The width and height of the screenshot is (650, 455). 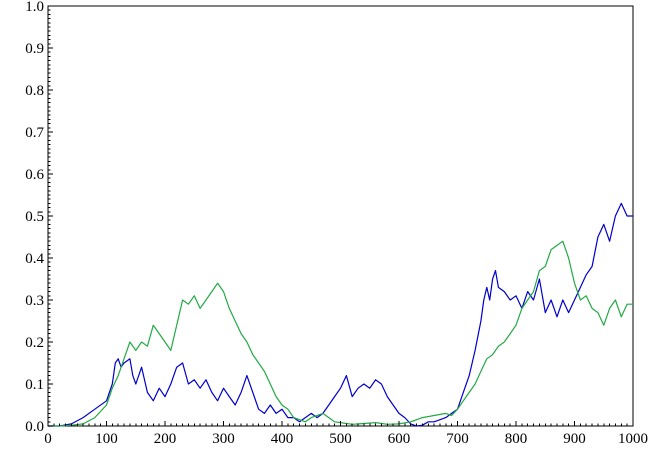 What do you see at coordinates (34, 343) in the screenshot?
I see `y-tick-label: 0.2` at bounding box center [34, 343].